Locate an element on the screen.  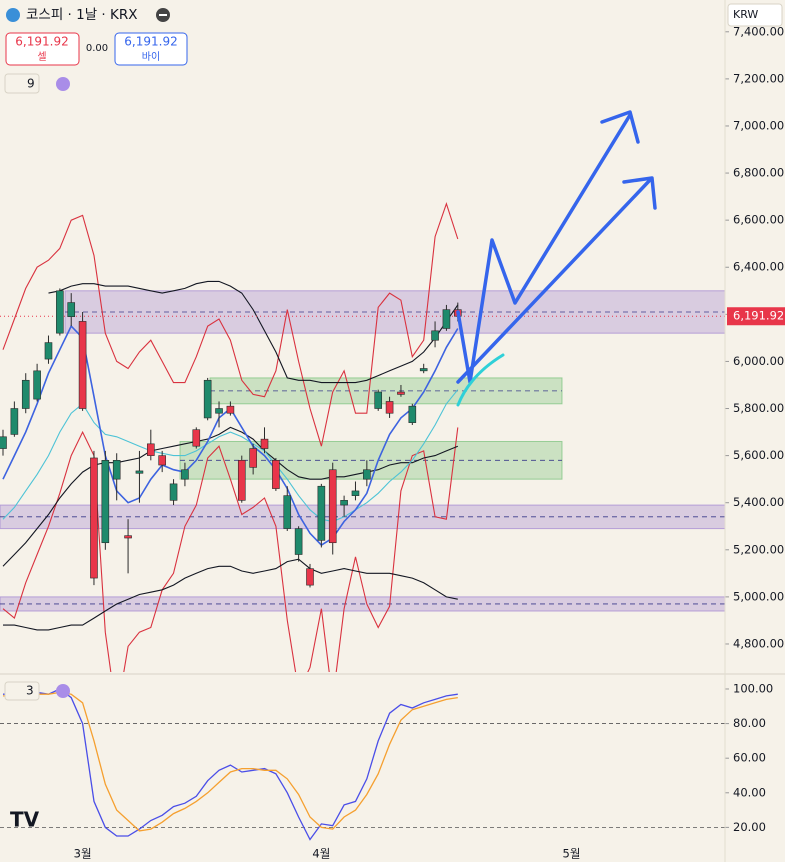
y-tick-label: 5,600.00 is located at coordinates (758, 455).